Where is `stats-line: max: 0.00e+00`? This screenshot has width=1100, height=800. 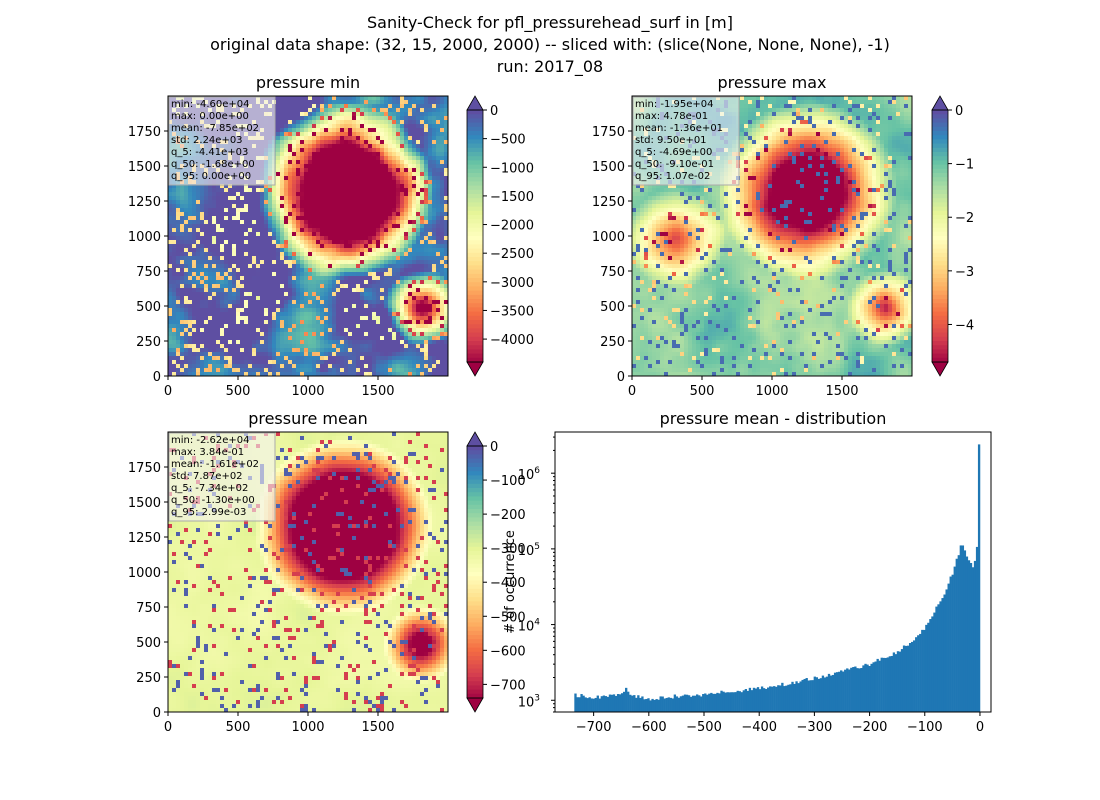
stats-line: max: 0.00e+00 is located at coordinates (210, 116).